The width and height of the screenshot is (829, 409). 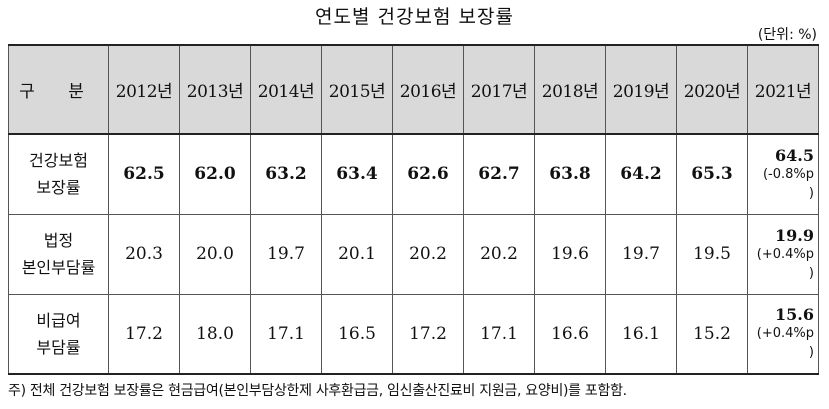 What do you see at coordinates (215, 334) in the screenshot?
I see `table-cell: 18.0` at bounding box center [215, 334].